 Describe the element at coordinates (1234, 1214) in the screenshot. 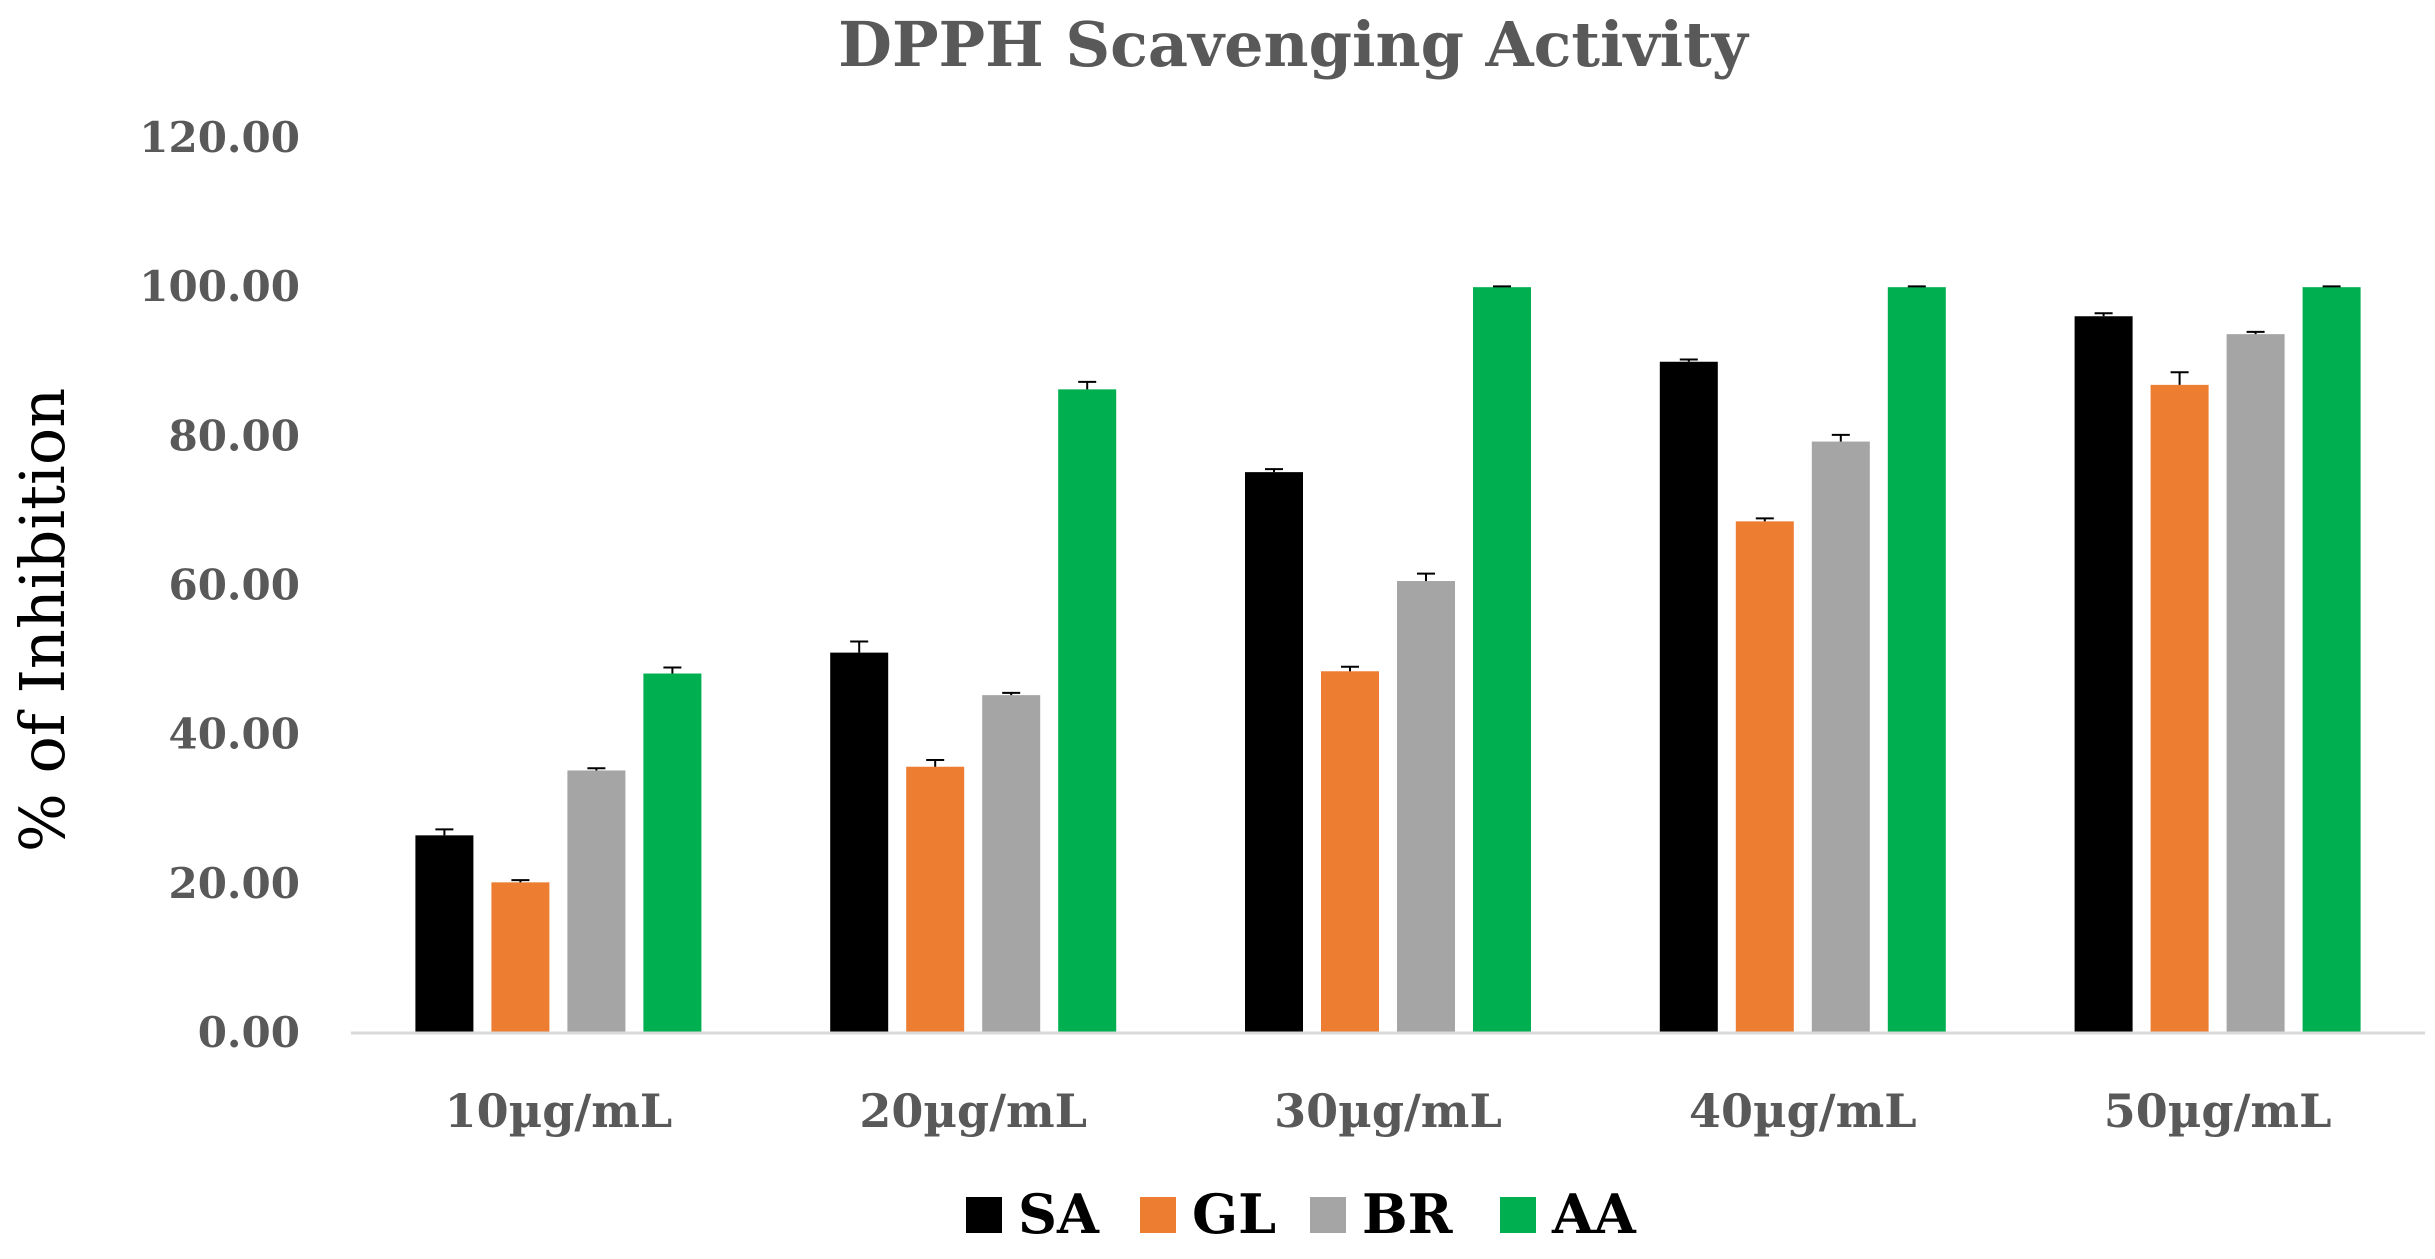

I see `legend-label: GL` at that location.